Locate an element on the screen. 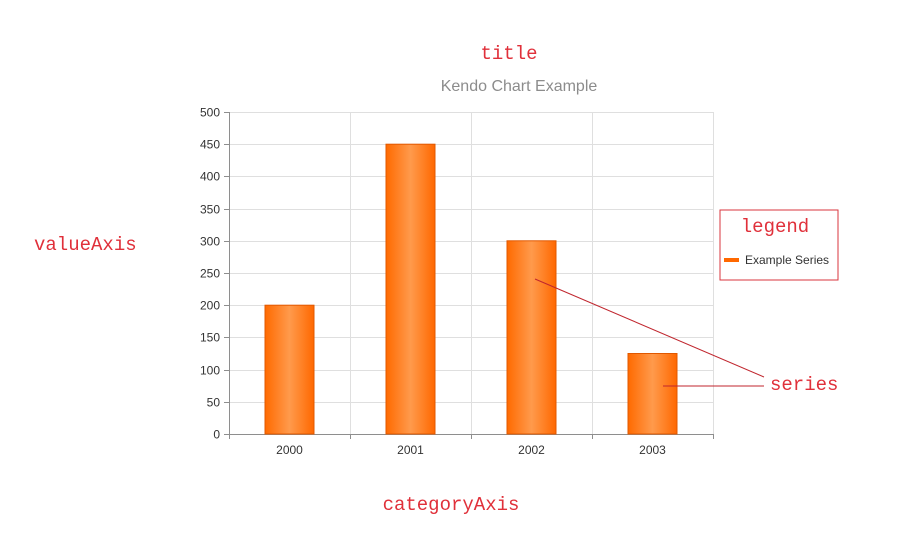 Image resolution: width=917 pixels, height=557 pixels. value-axis-ticks: 0 50 100 150 200 250 300 350 400 450 500 is located at coordinates (210, 274).